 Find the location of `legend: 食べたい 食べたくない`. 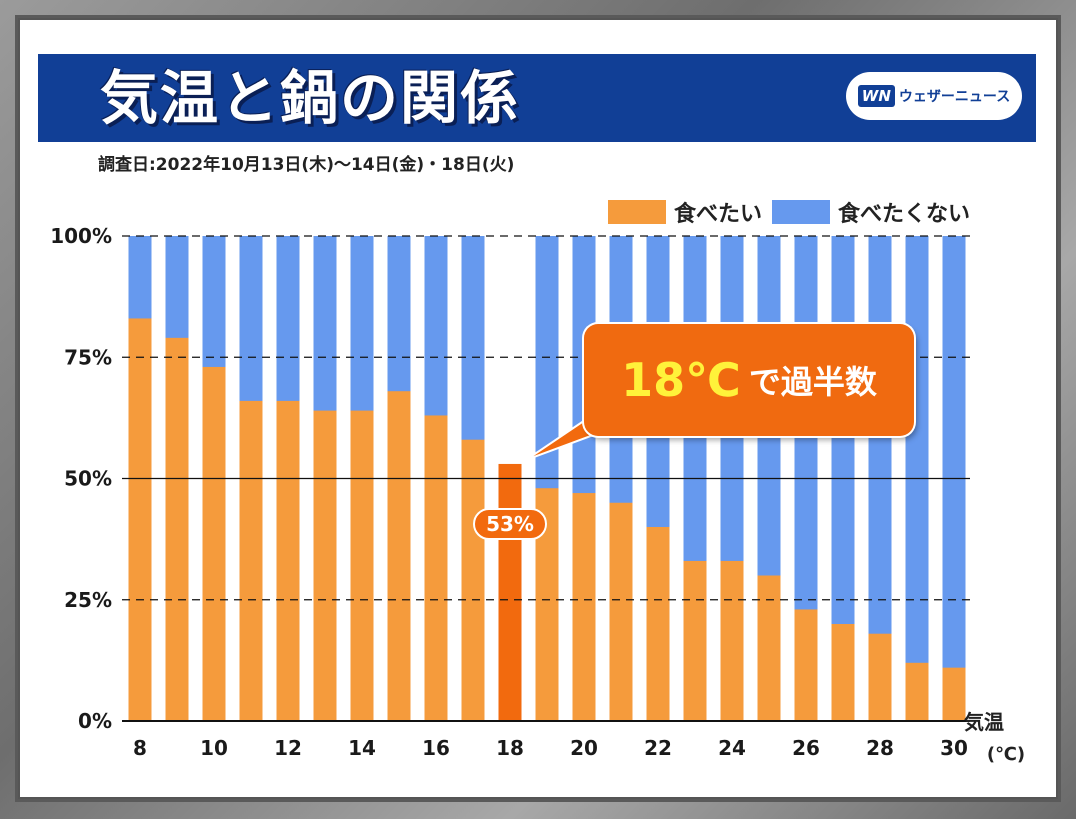

legend: 食べたい 食べたくない is located at coordinates (788, 212).